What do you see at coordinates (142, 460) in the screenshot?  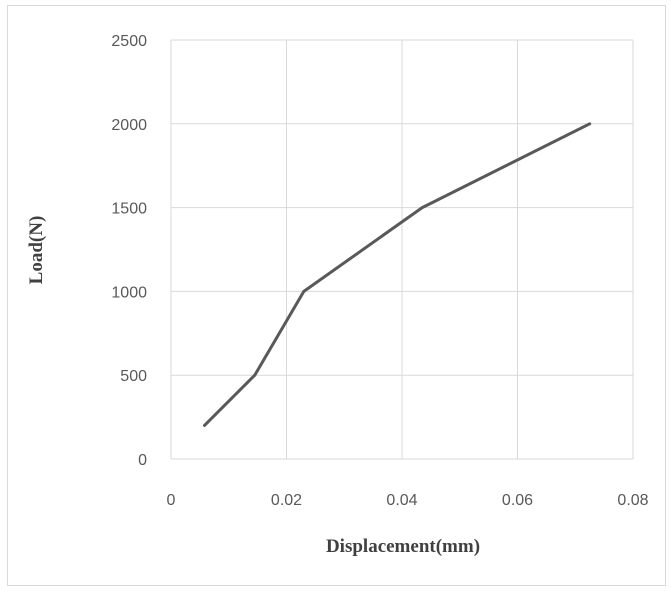 I see `y-tick-label: 0` at bounding box center [142, 460].